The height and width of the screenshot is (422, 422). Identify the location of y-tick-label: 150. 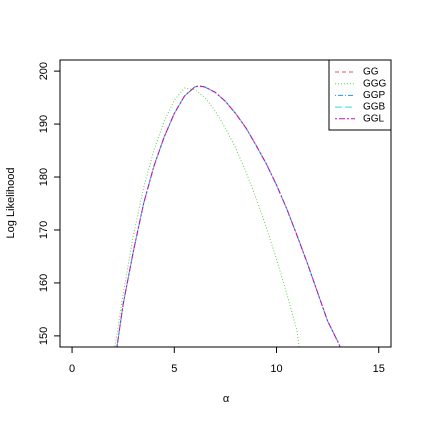
(44, 336).